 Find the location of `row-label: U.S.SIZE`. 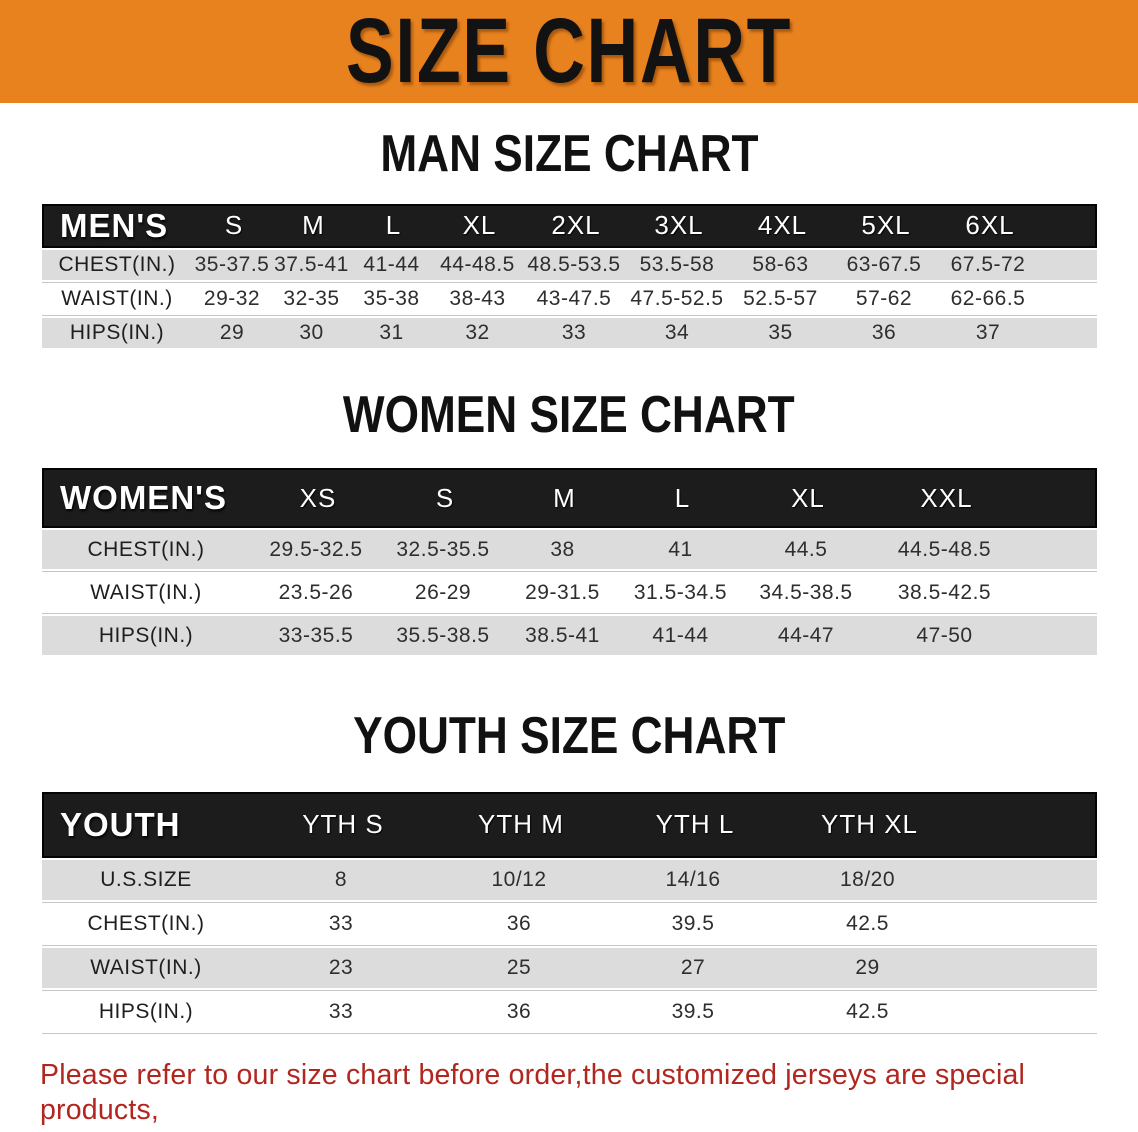

row-label: U.S.SIZE is located at coordinates (146, 879).